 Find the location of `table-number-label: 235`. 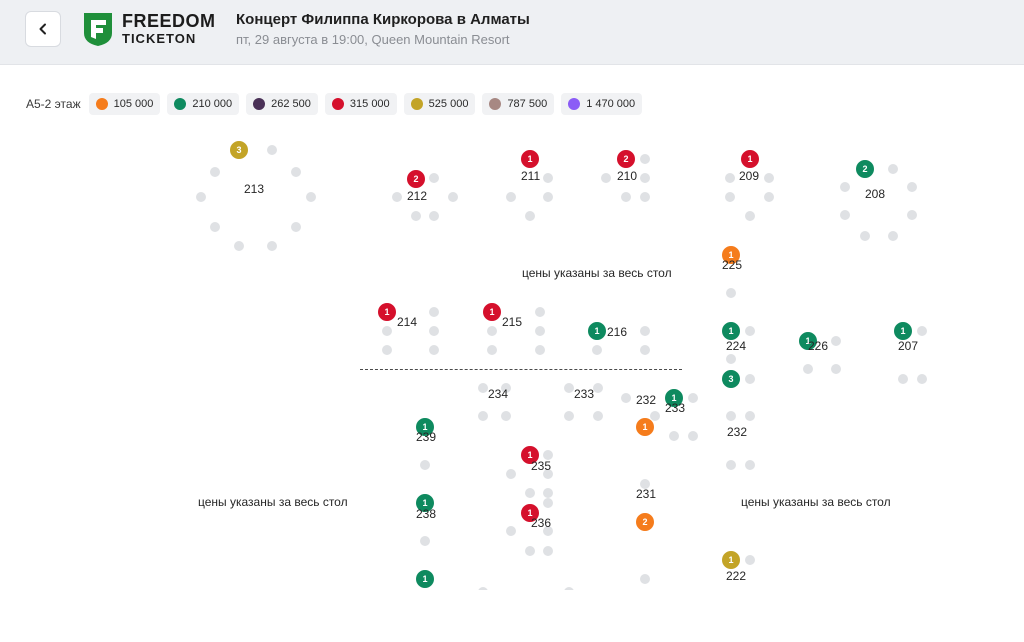

table-number-label: 235 is located at coordinates (541, 466).